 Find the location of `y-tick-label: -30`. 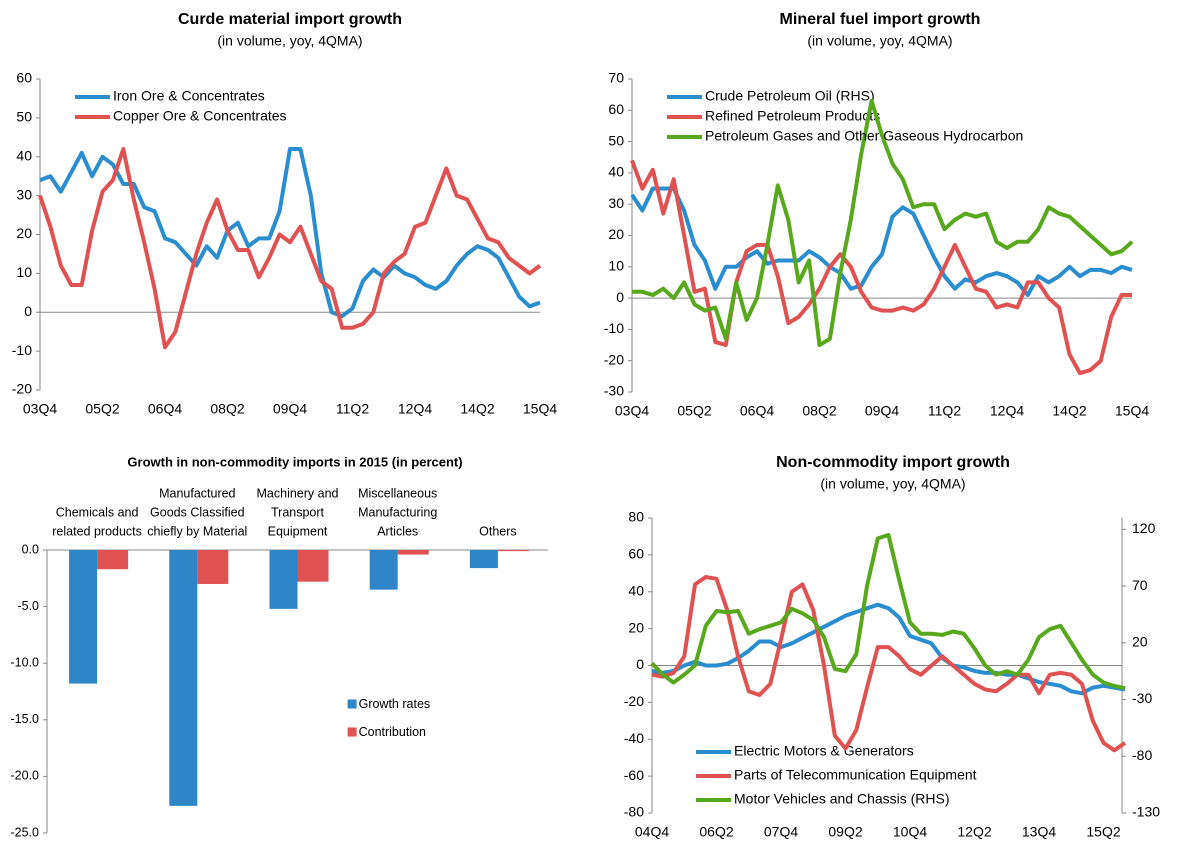

y-tick-label: -30 is located at coordinates (614, 391).